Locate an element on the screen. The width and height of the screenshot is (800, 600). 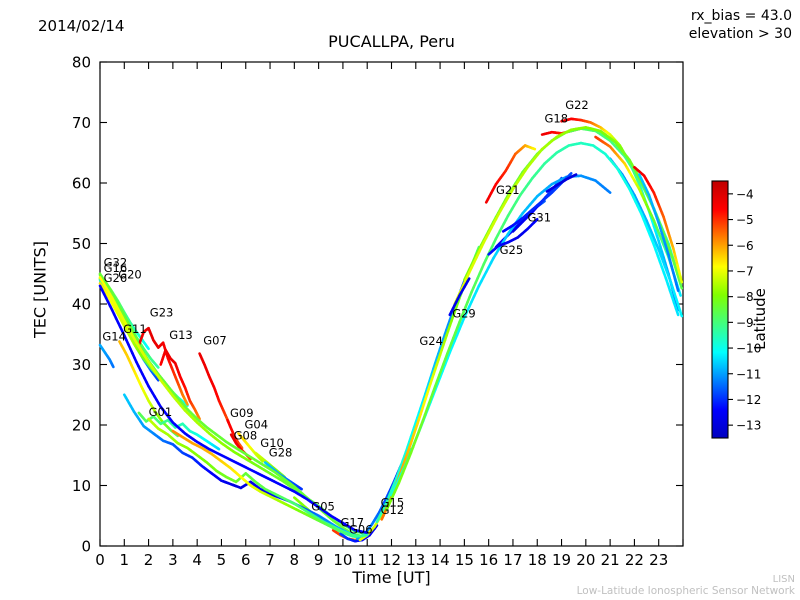
series-G34 is located at coordinates (658, 224).